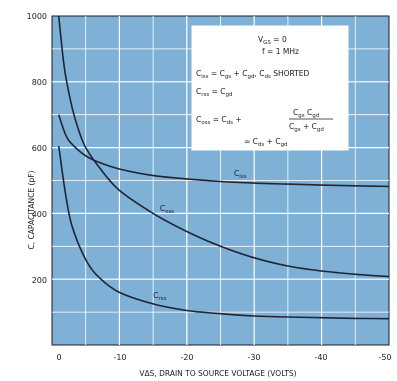  Describe the element at coordinates (219, 120) in the screenshot. I see `annotation-line-coss: Coss = Cds +` at that location.